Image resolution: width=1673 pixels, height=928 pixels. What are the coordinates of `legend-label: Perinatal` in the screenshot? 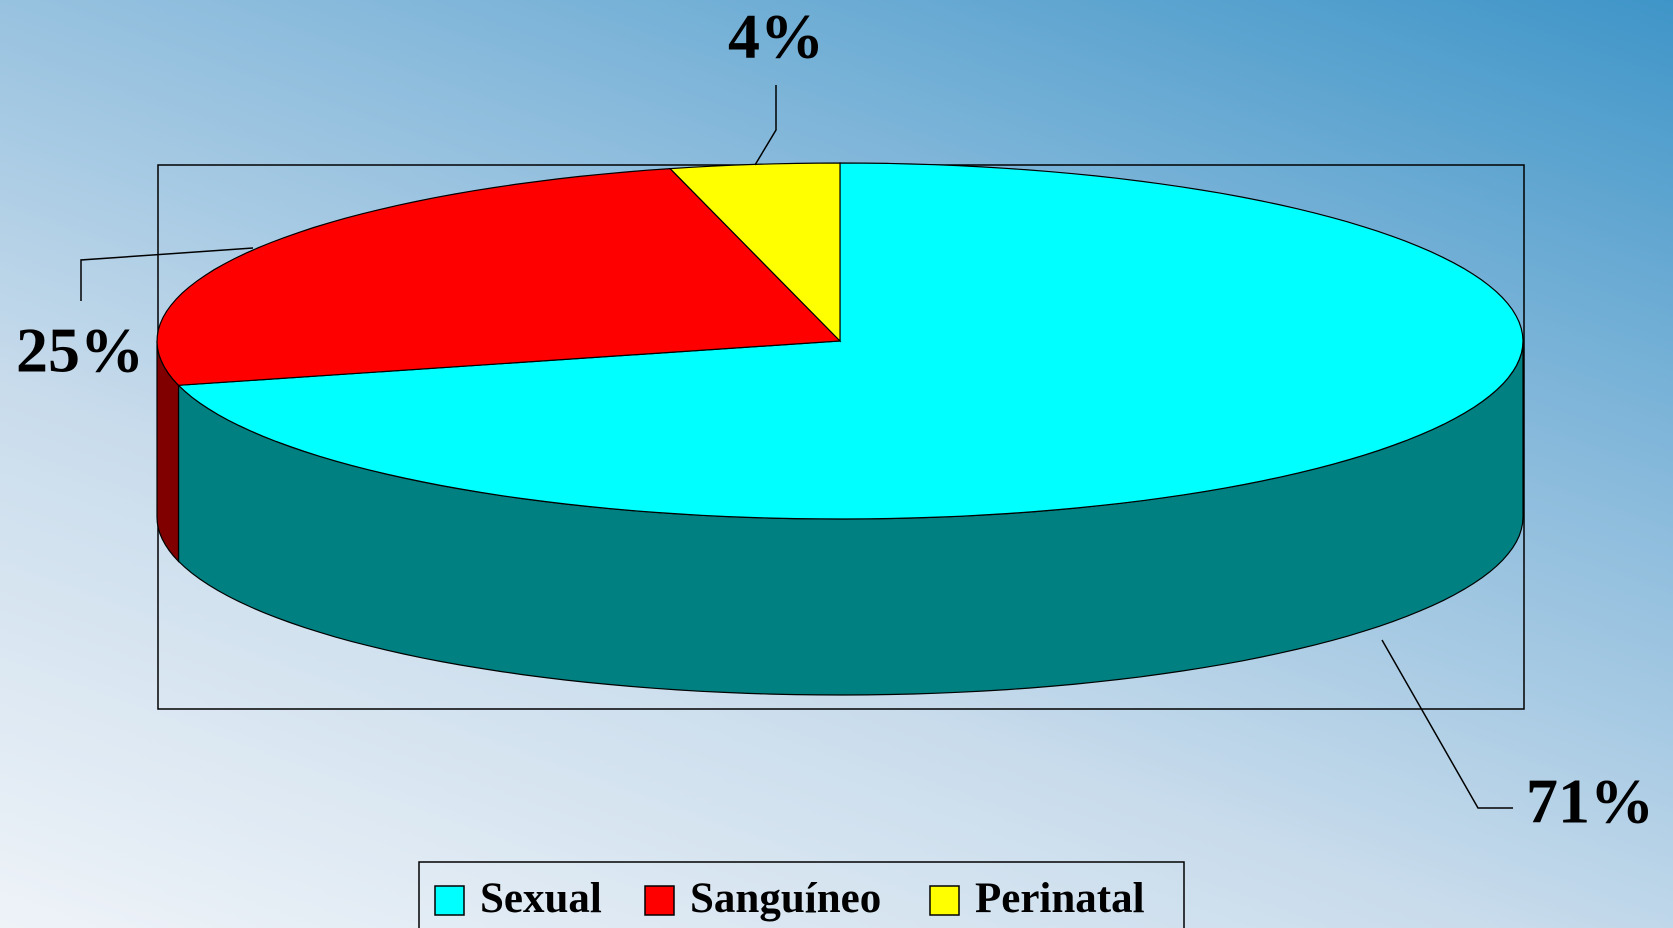 It's located at (1060, 898).